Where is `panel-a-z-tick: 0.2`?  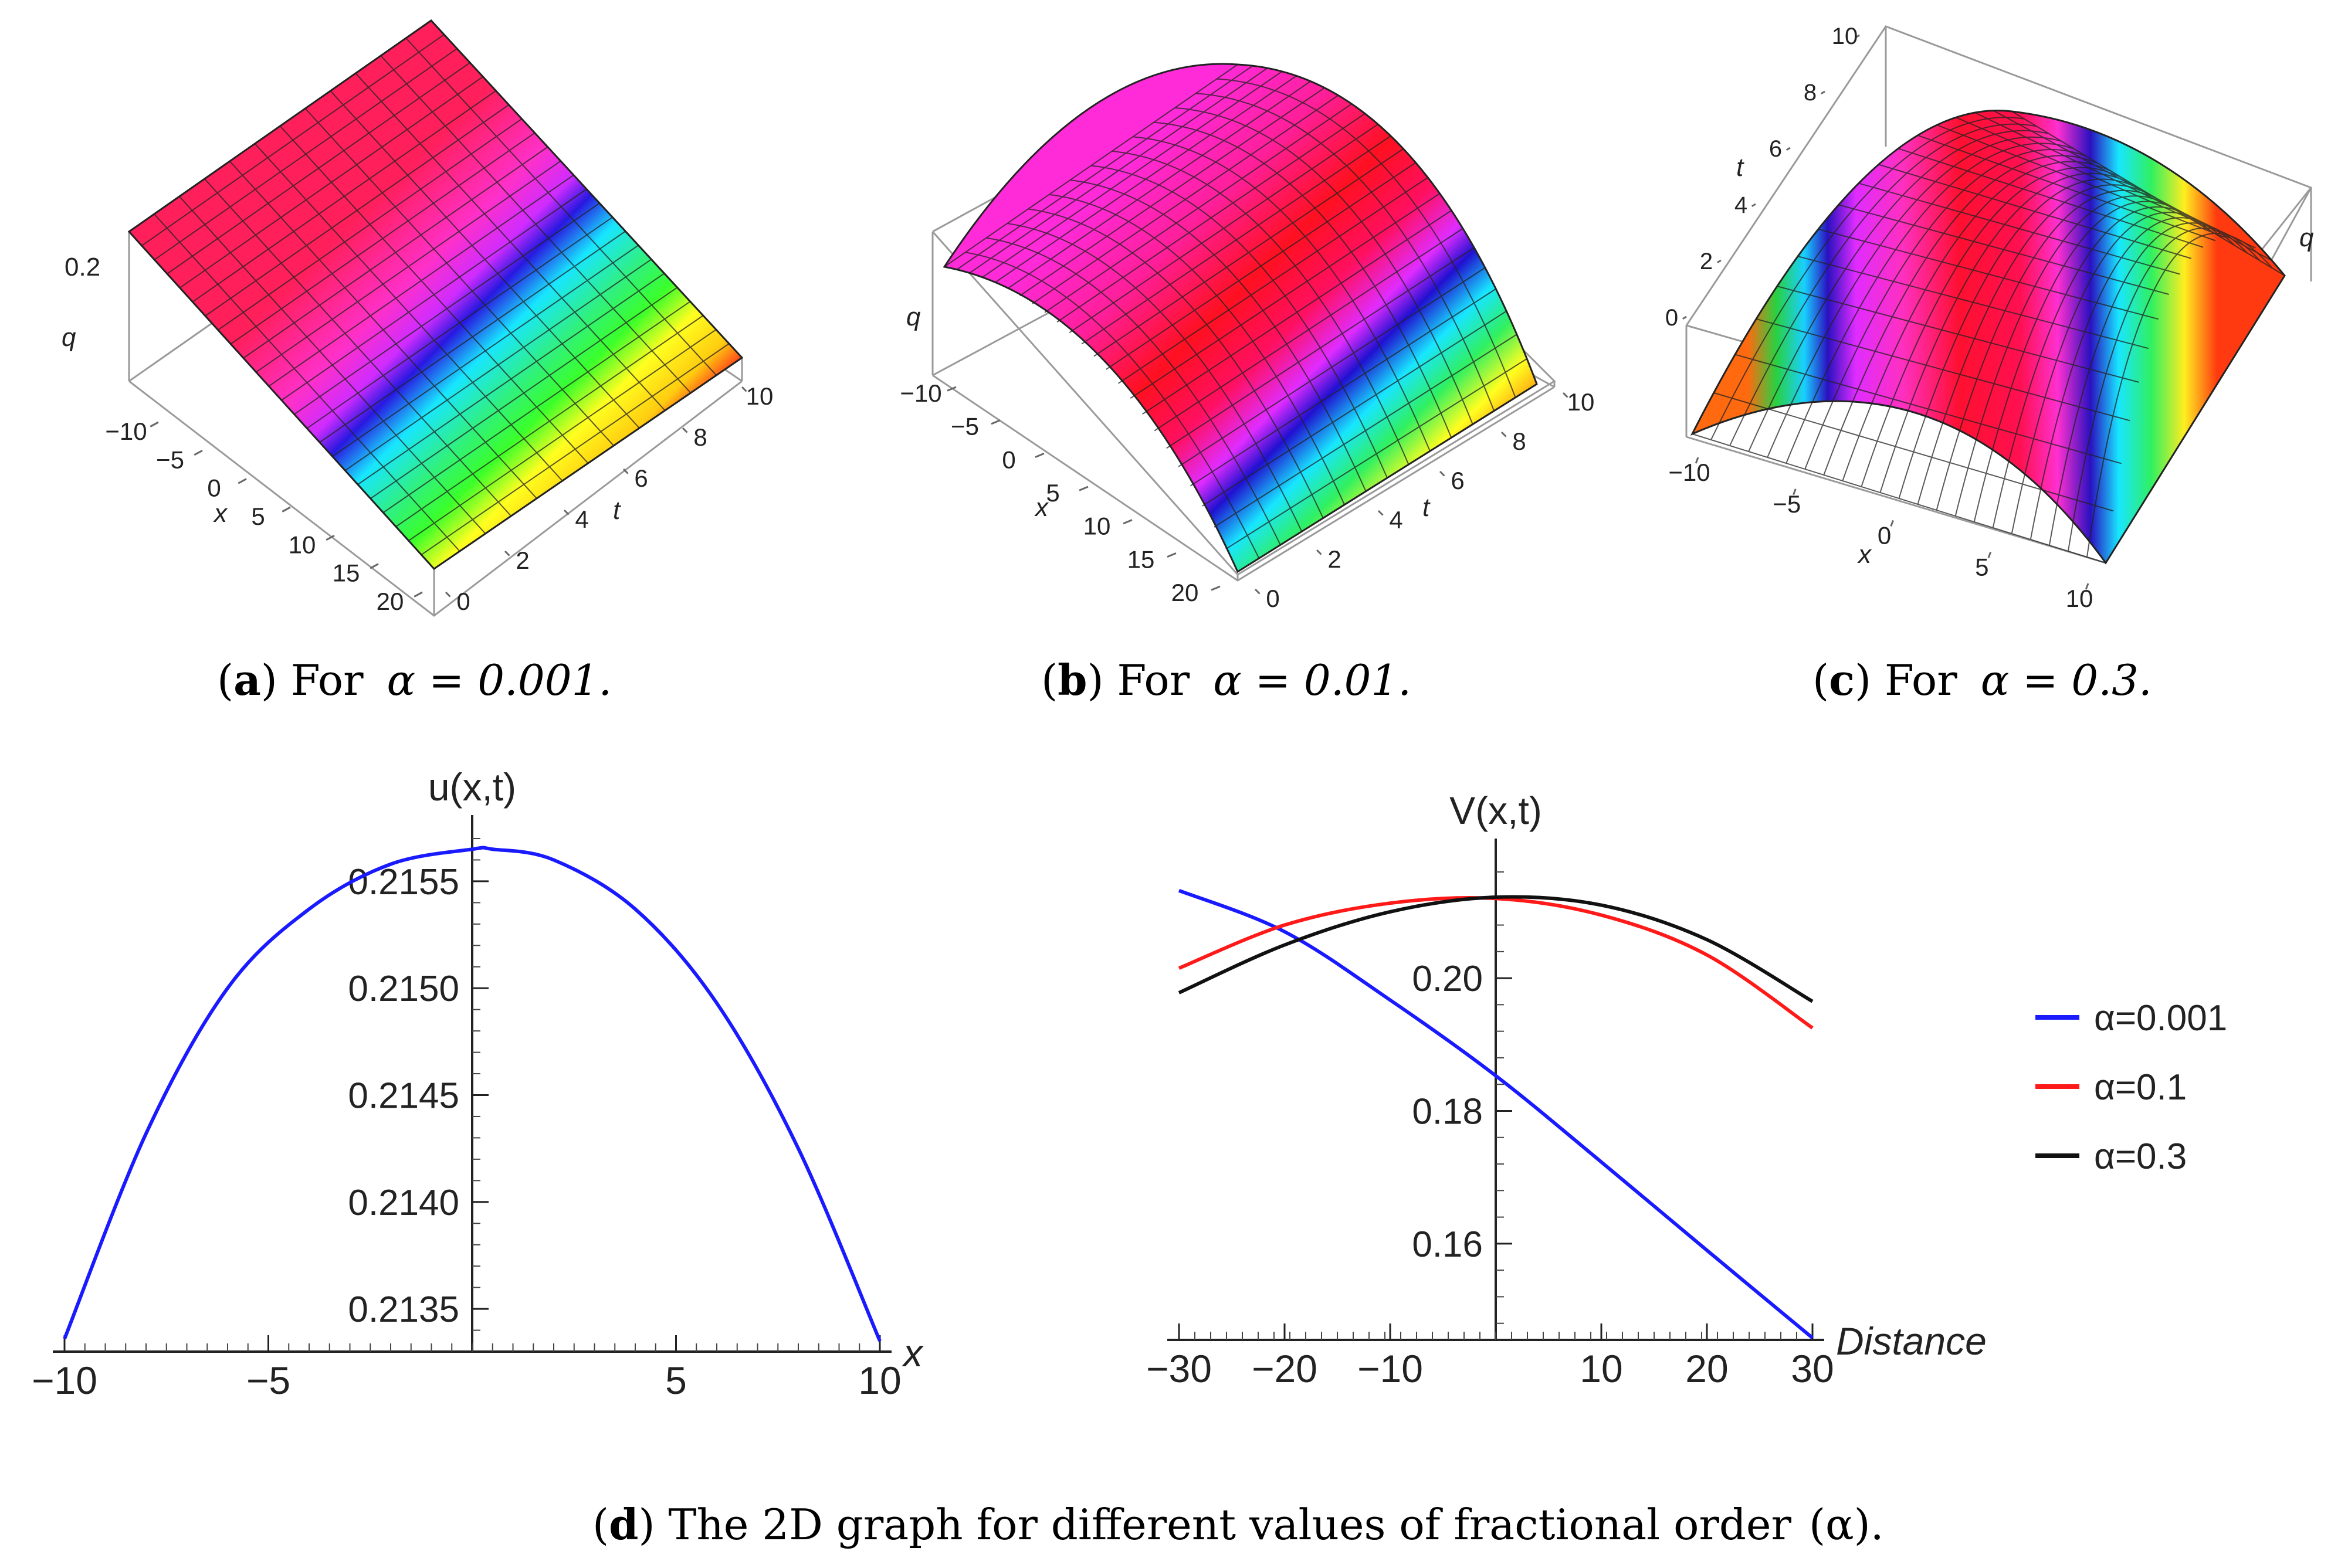 panel-a-z-tick: 0.2 is located at coordinates (82, 267).